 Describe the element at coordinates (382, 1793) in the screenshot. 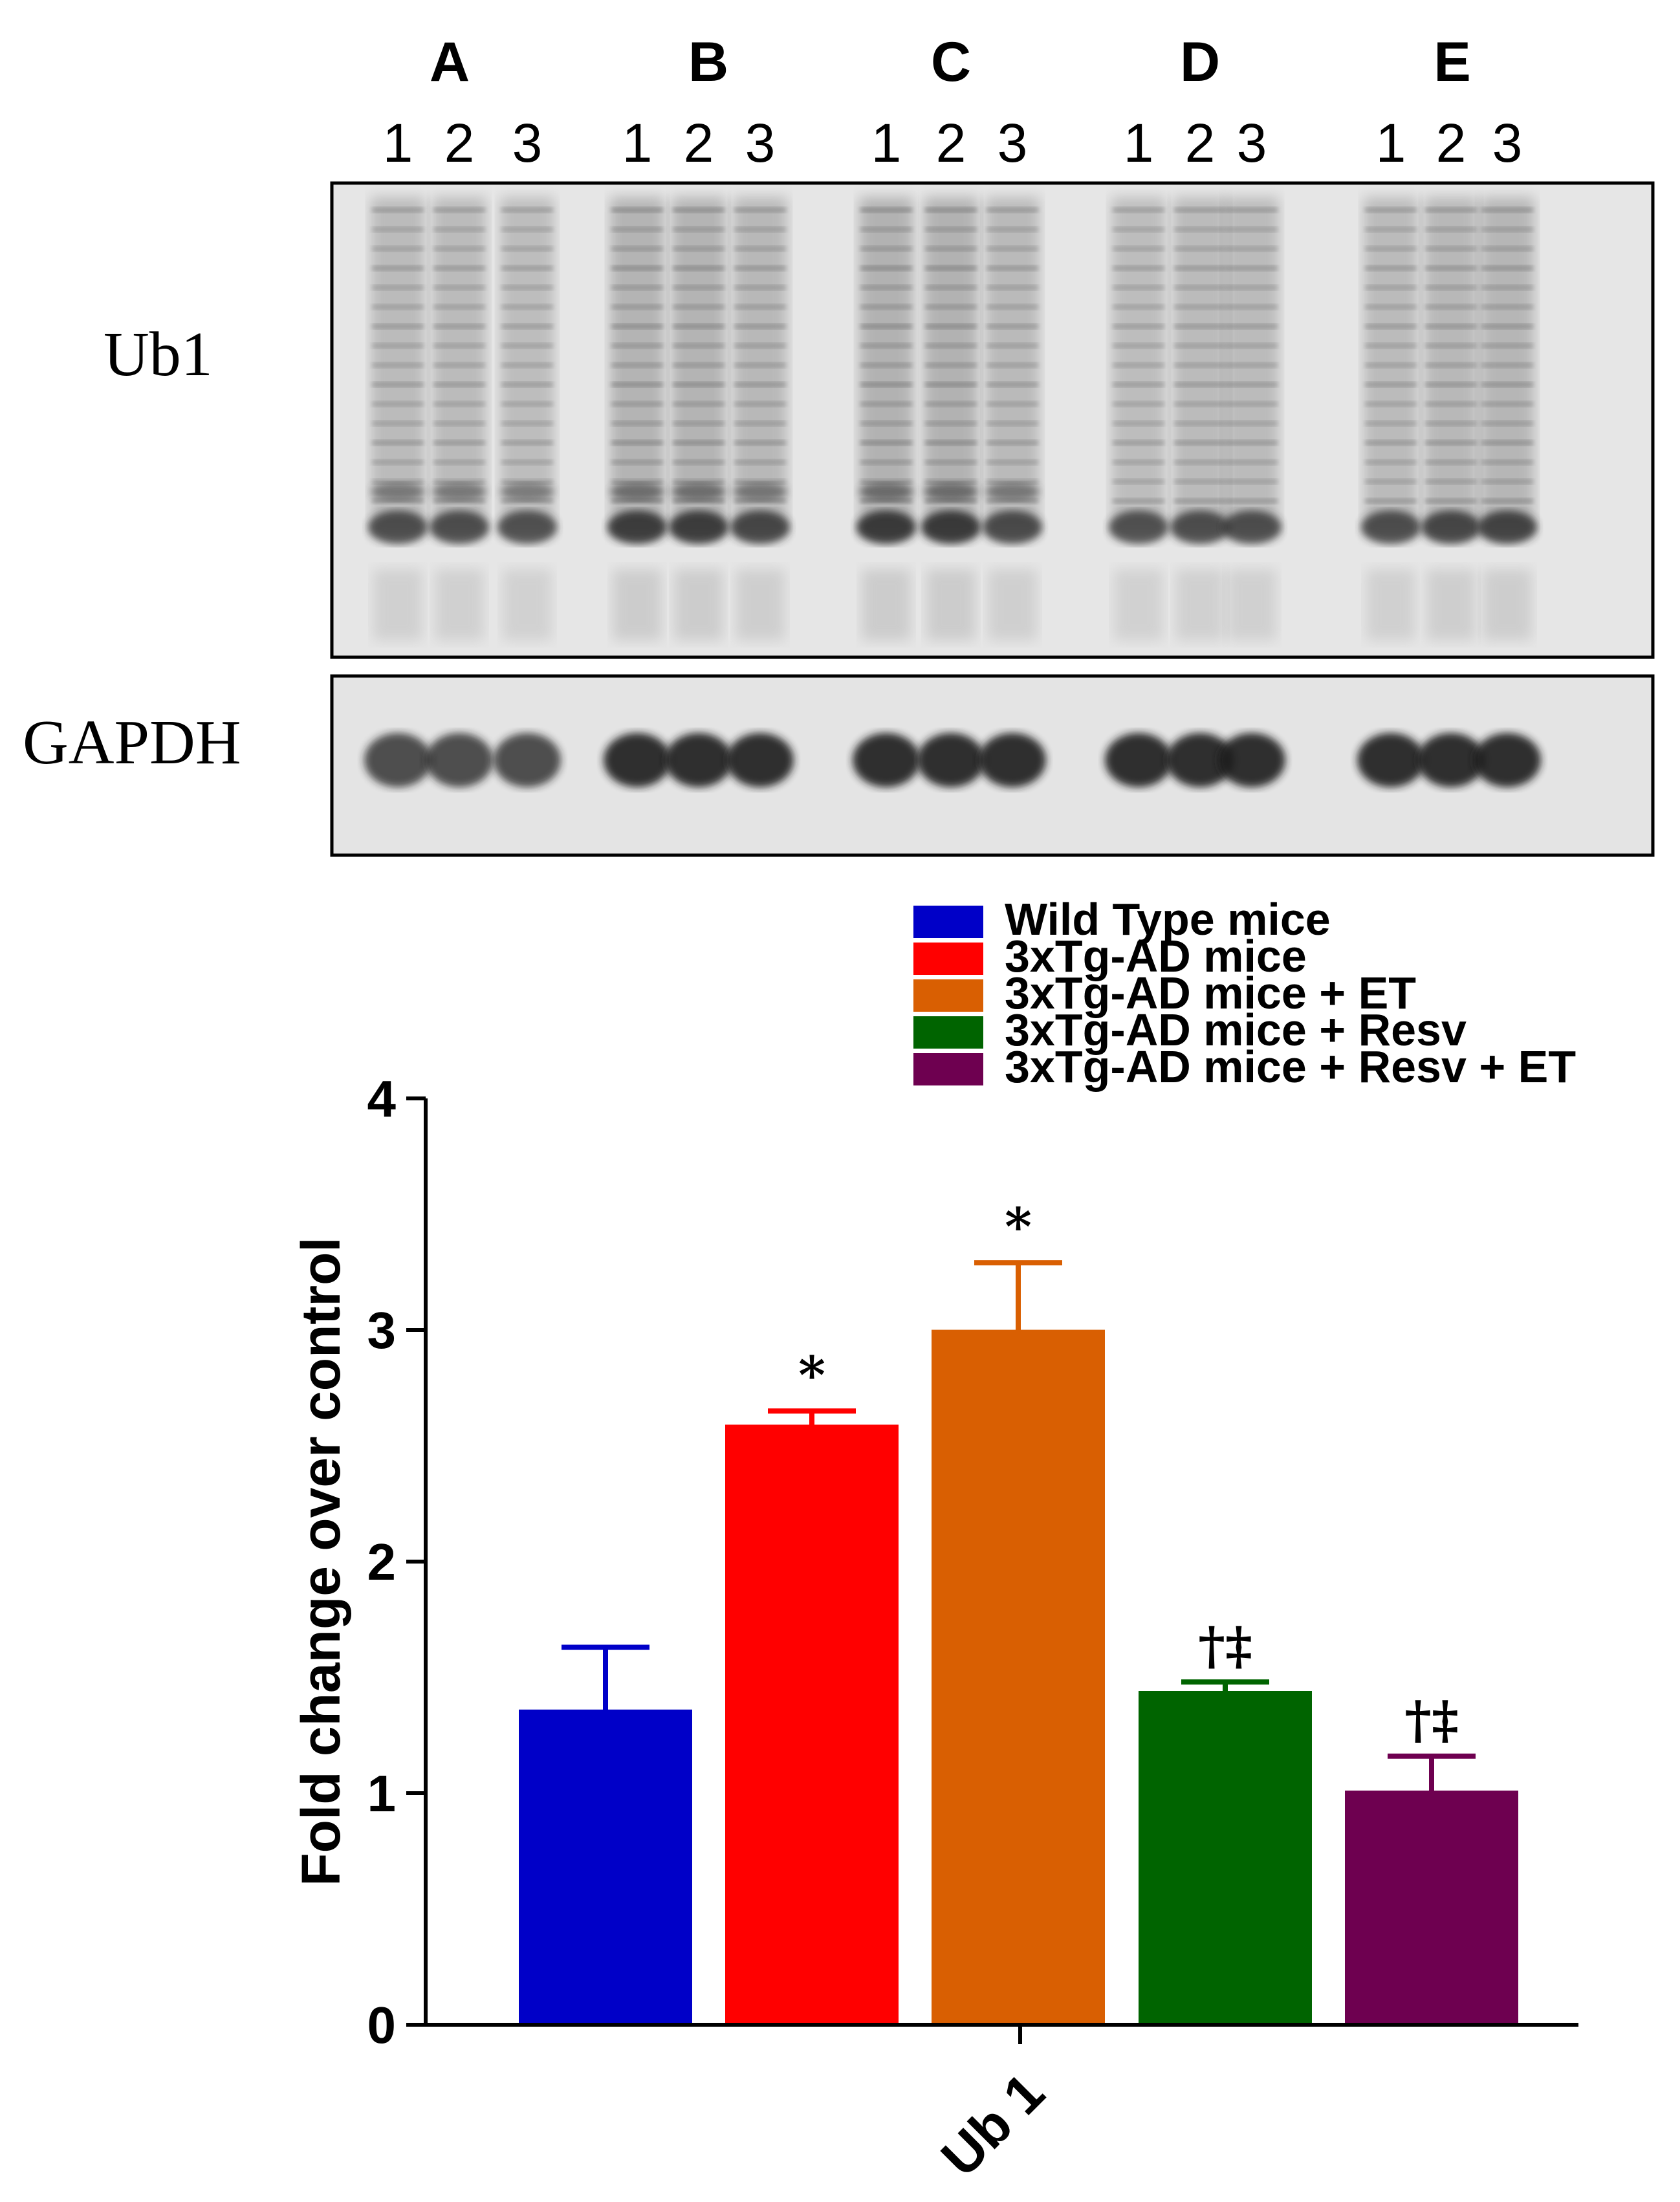

I see `y-tick-label: 1` at that location.